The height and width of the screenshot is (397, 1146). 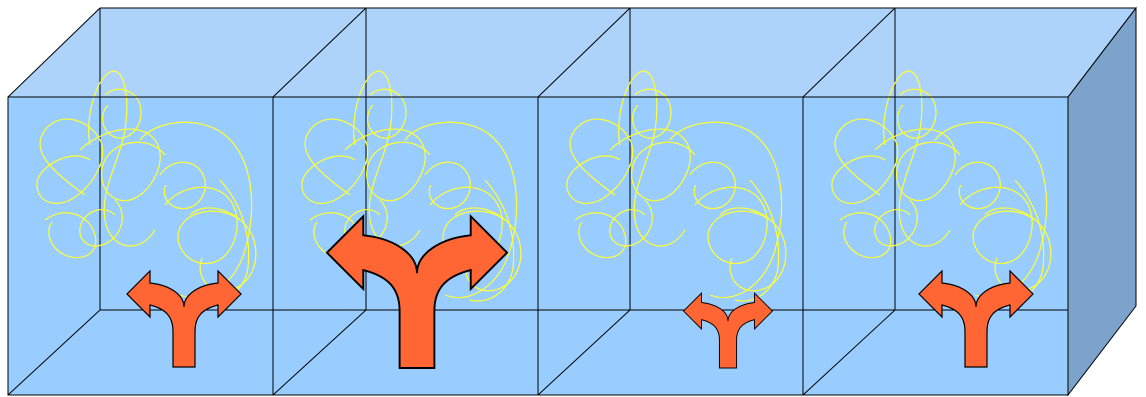 I want to click on fork-arrow-large-icon, so click(x=417, y=291).